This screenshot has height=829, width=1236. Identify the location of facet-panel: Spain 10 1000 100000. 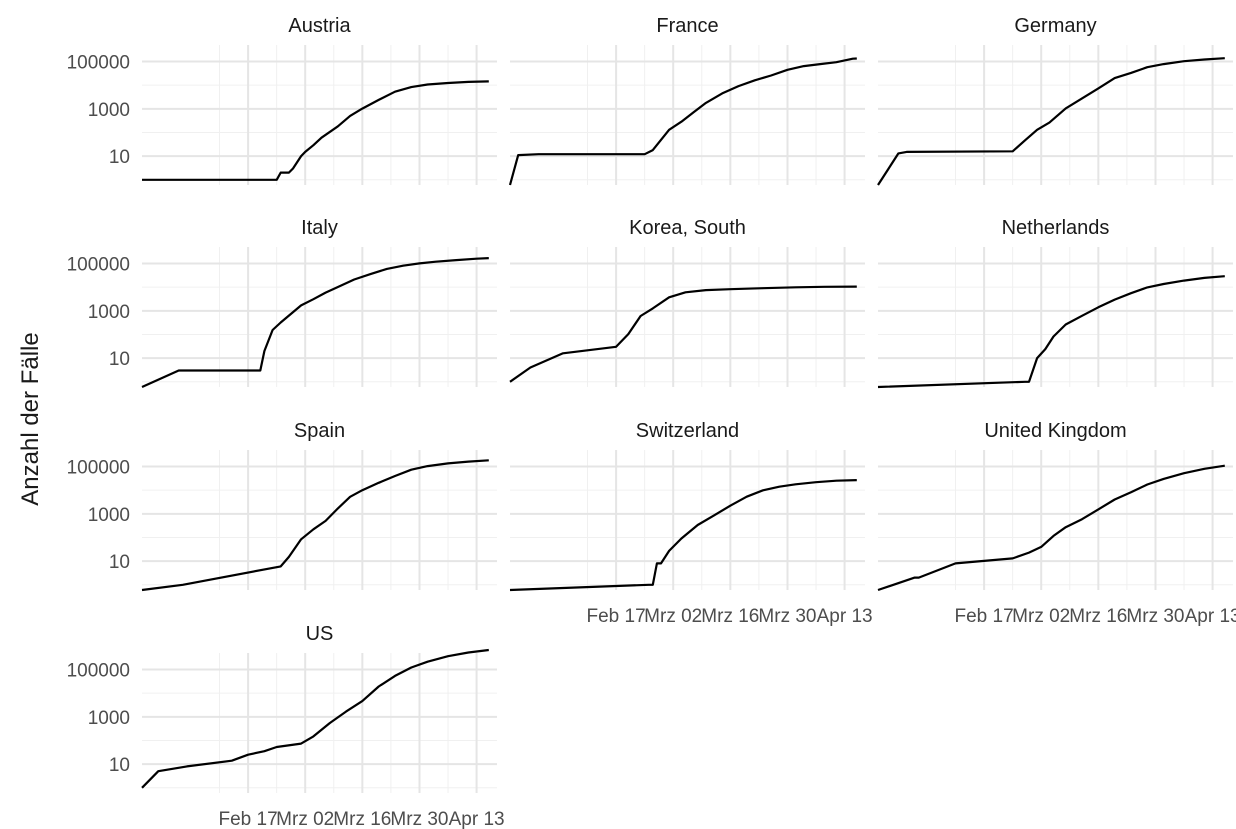
(282, 506).